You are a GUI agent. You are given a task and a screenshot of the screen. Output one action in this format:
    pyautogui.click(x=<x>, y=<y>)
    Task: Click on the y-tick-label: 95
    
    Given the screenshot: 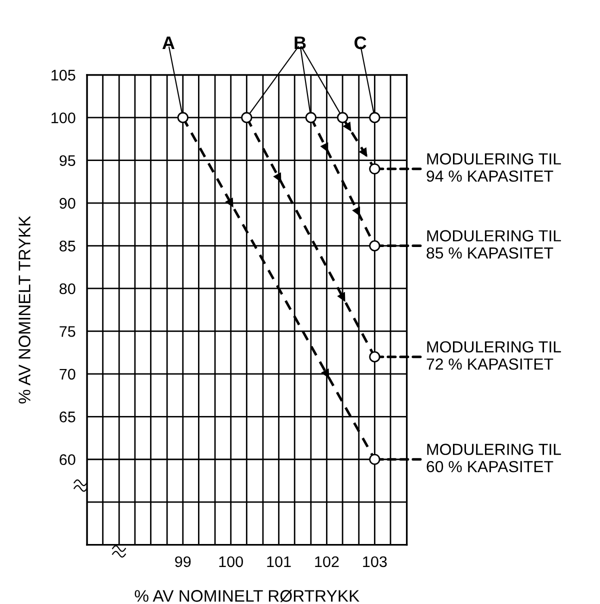 What is the action you would take?
    pyautogui.click(x=68, y=160)
    